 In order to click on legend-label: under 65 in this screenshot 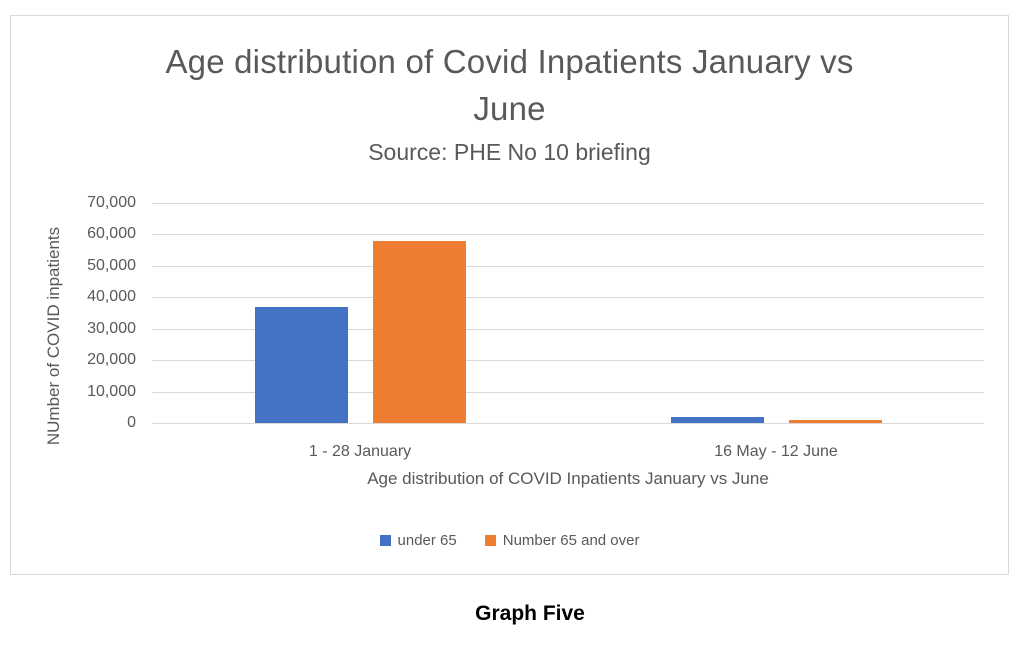, I will do `click(427, 540)`.